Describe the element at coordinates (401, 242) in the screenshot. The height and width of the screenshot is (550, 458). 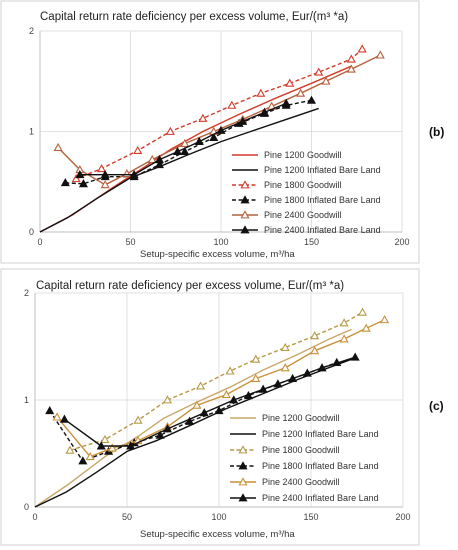
I see `x-tick-label: 200` at that location.